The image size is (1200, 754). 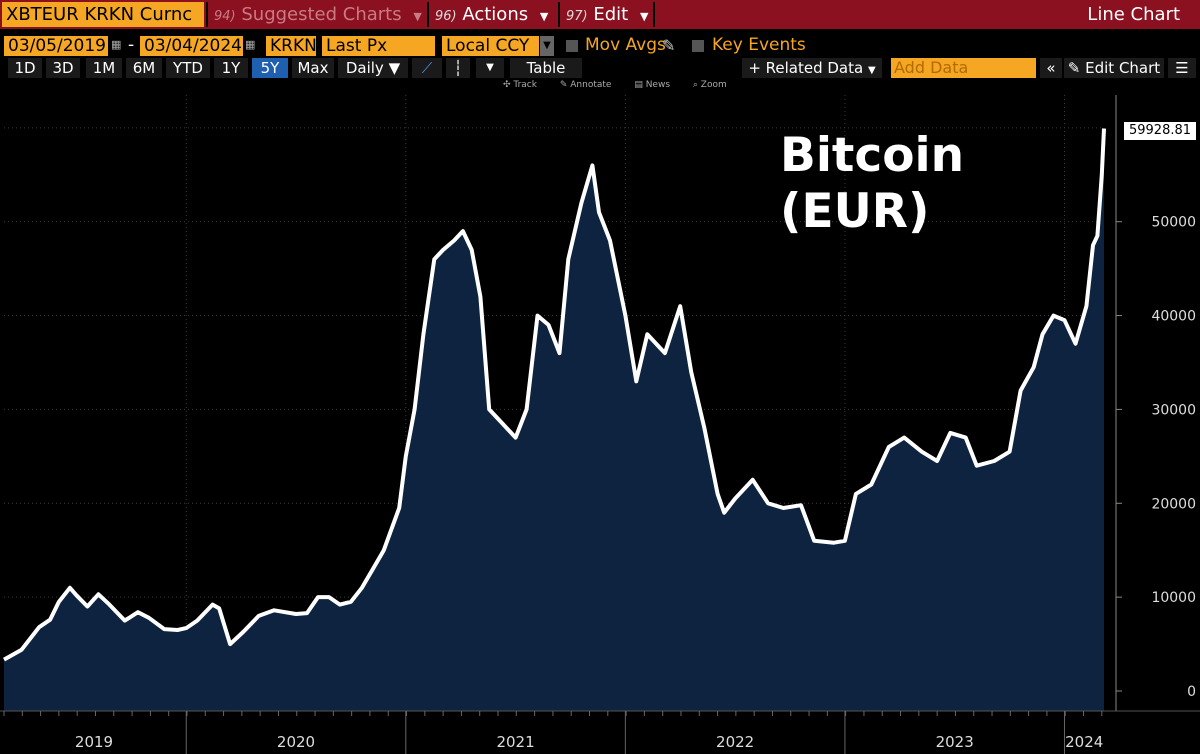 What do you see at coordinates (490, 46) in the screenshot?
I see `currency-field: Local CCY` at bounding box center [490, 46].